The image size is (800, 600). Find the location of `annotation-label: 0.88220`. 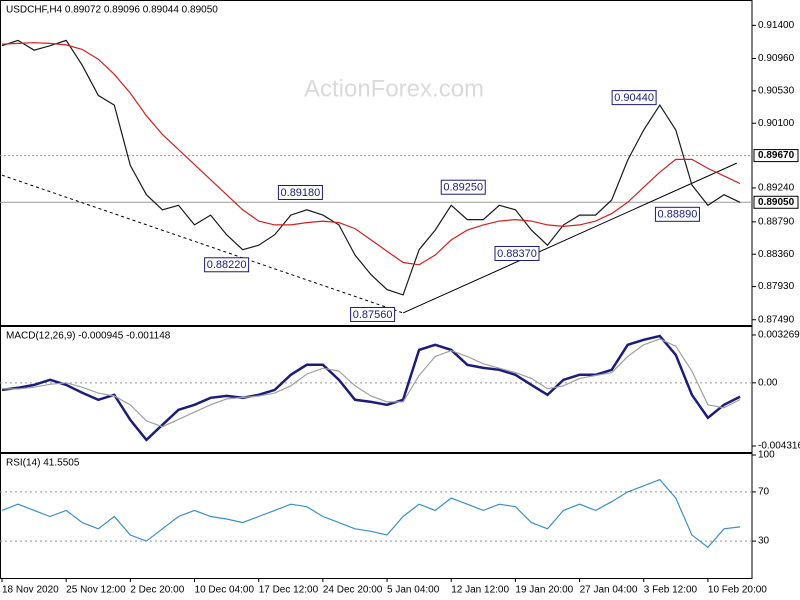

annotation-label: 0.88220 is located at coordinates (227, 265).